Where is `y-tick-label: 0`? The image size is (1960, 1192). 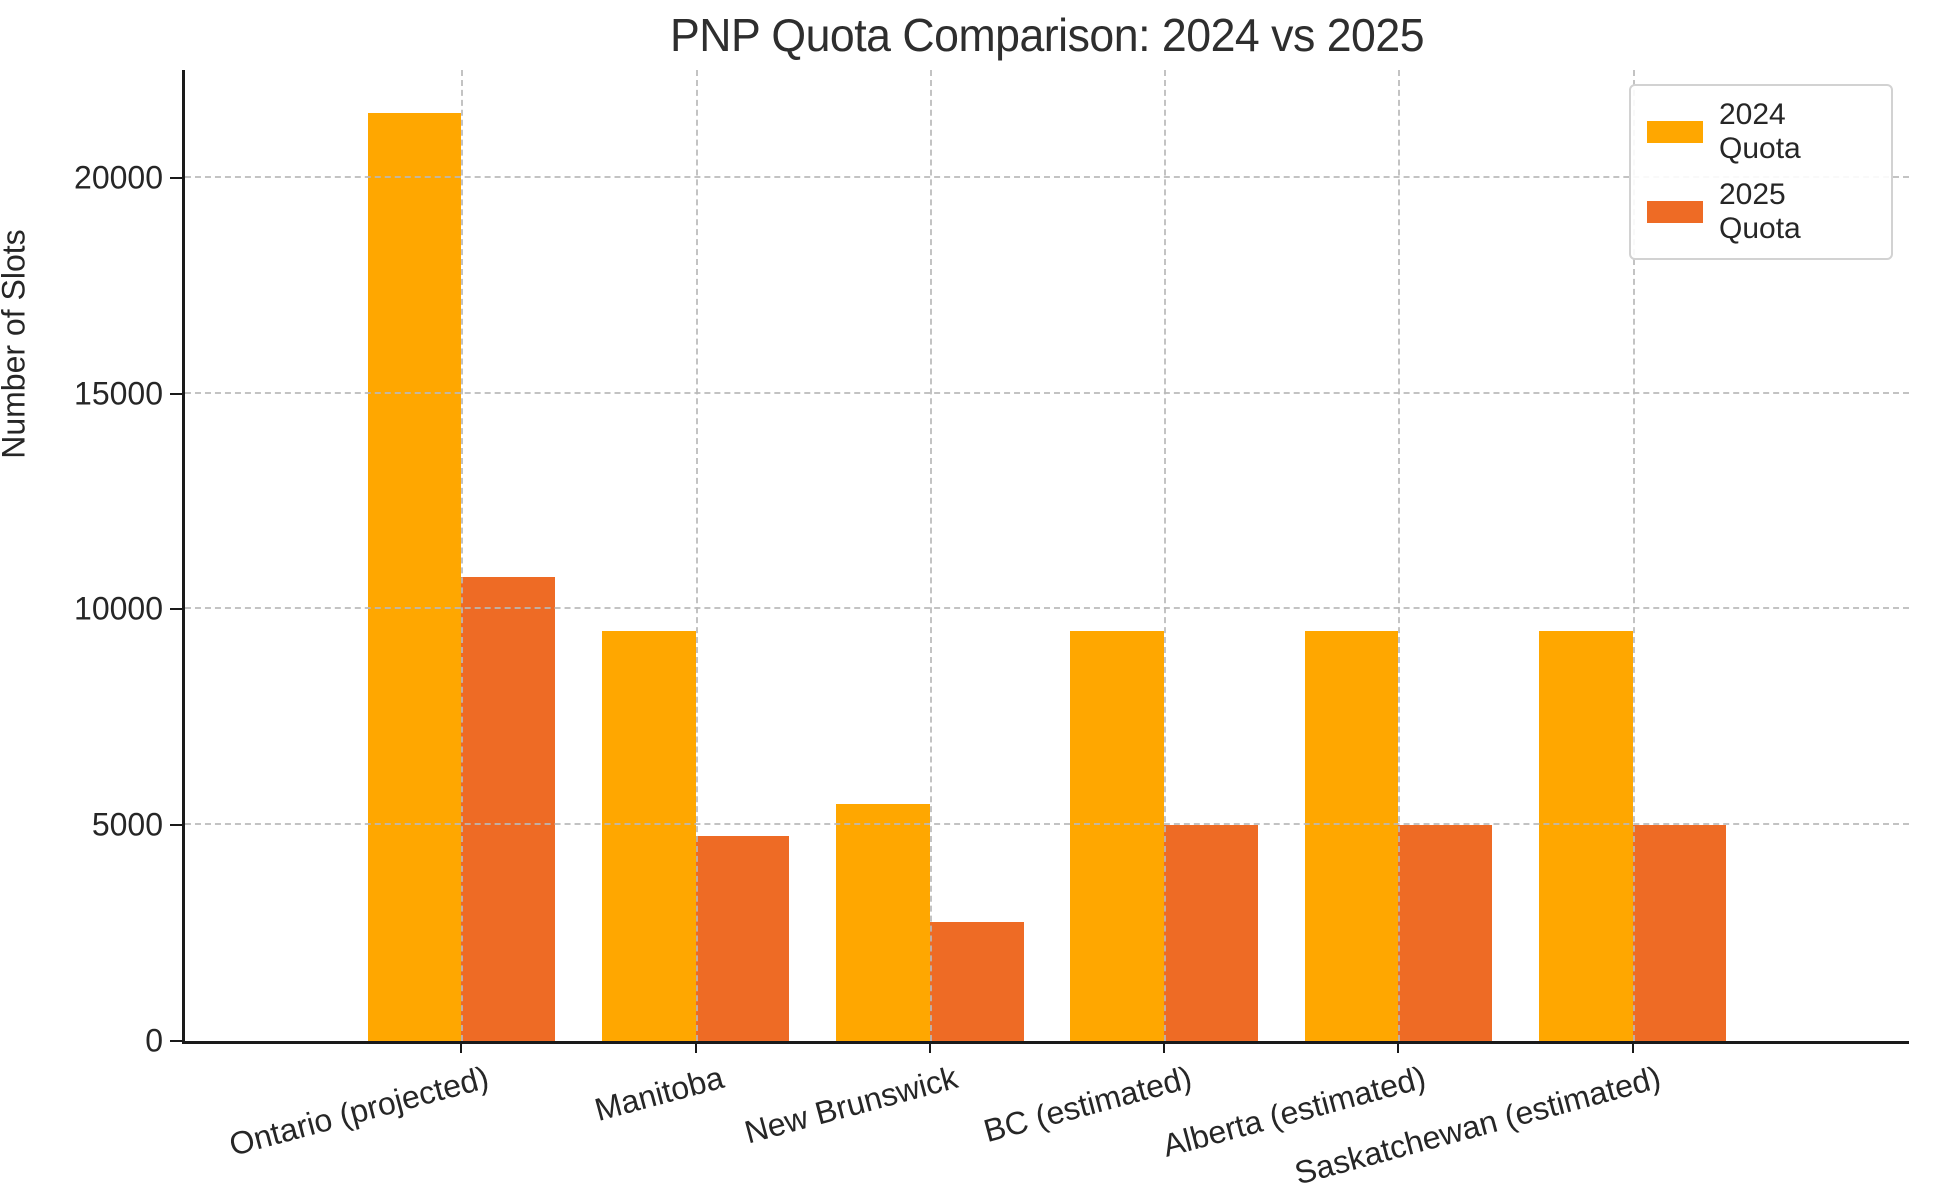
y-tick-label: 0 is located at coordinates (154, 1040).